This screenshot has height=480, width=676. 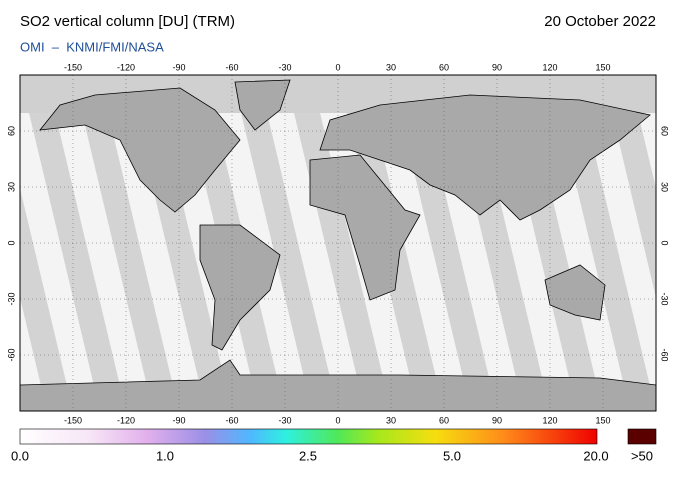 I want to click on lon-tick-label-bottom: 60, so click(x=444, y=420).